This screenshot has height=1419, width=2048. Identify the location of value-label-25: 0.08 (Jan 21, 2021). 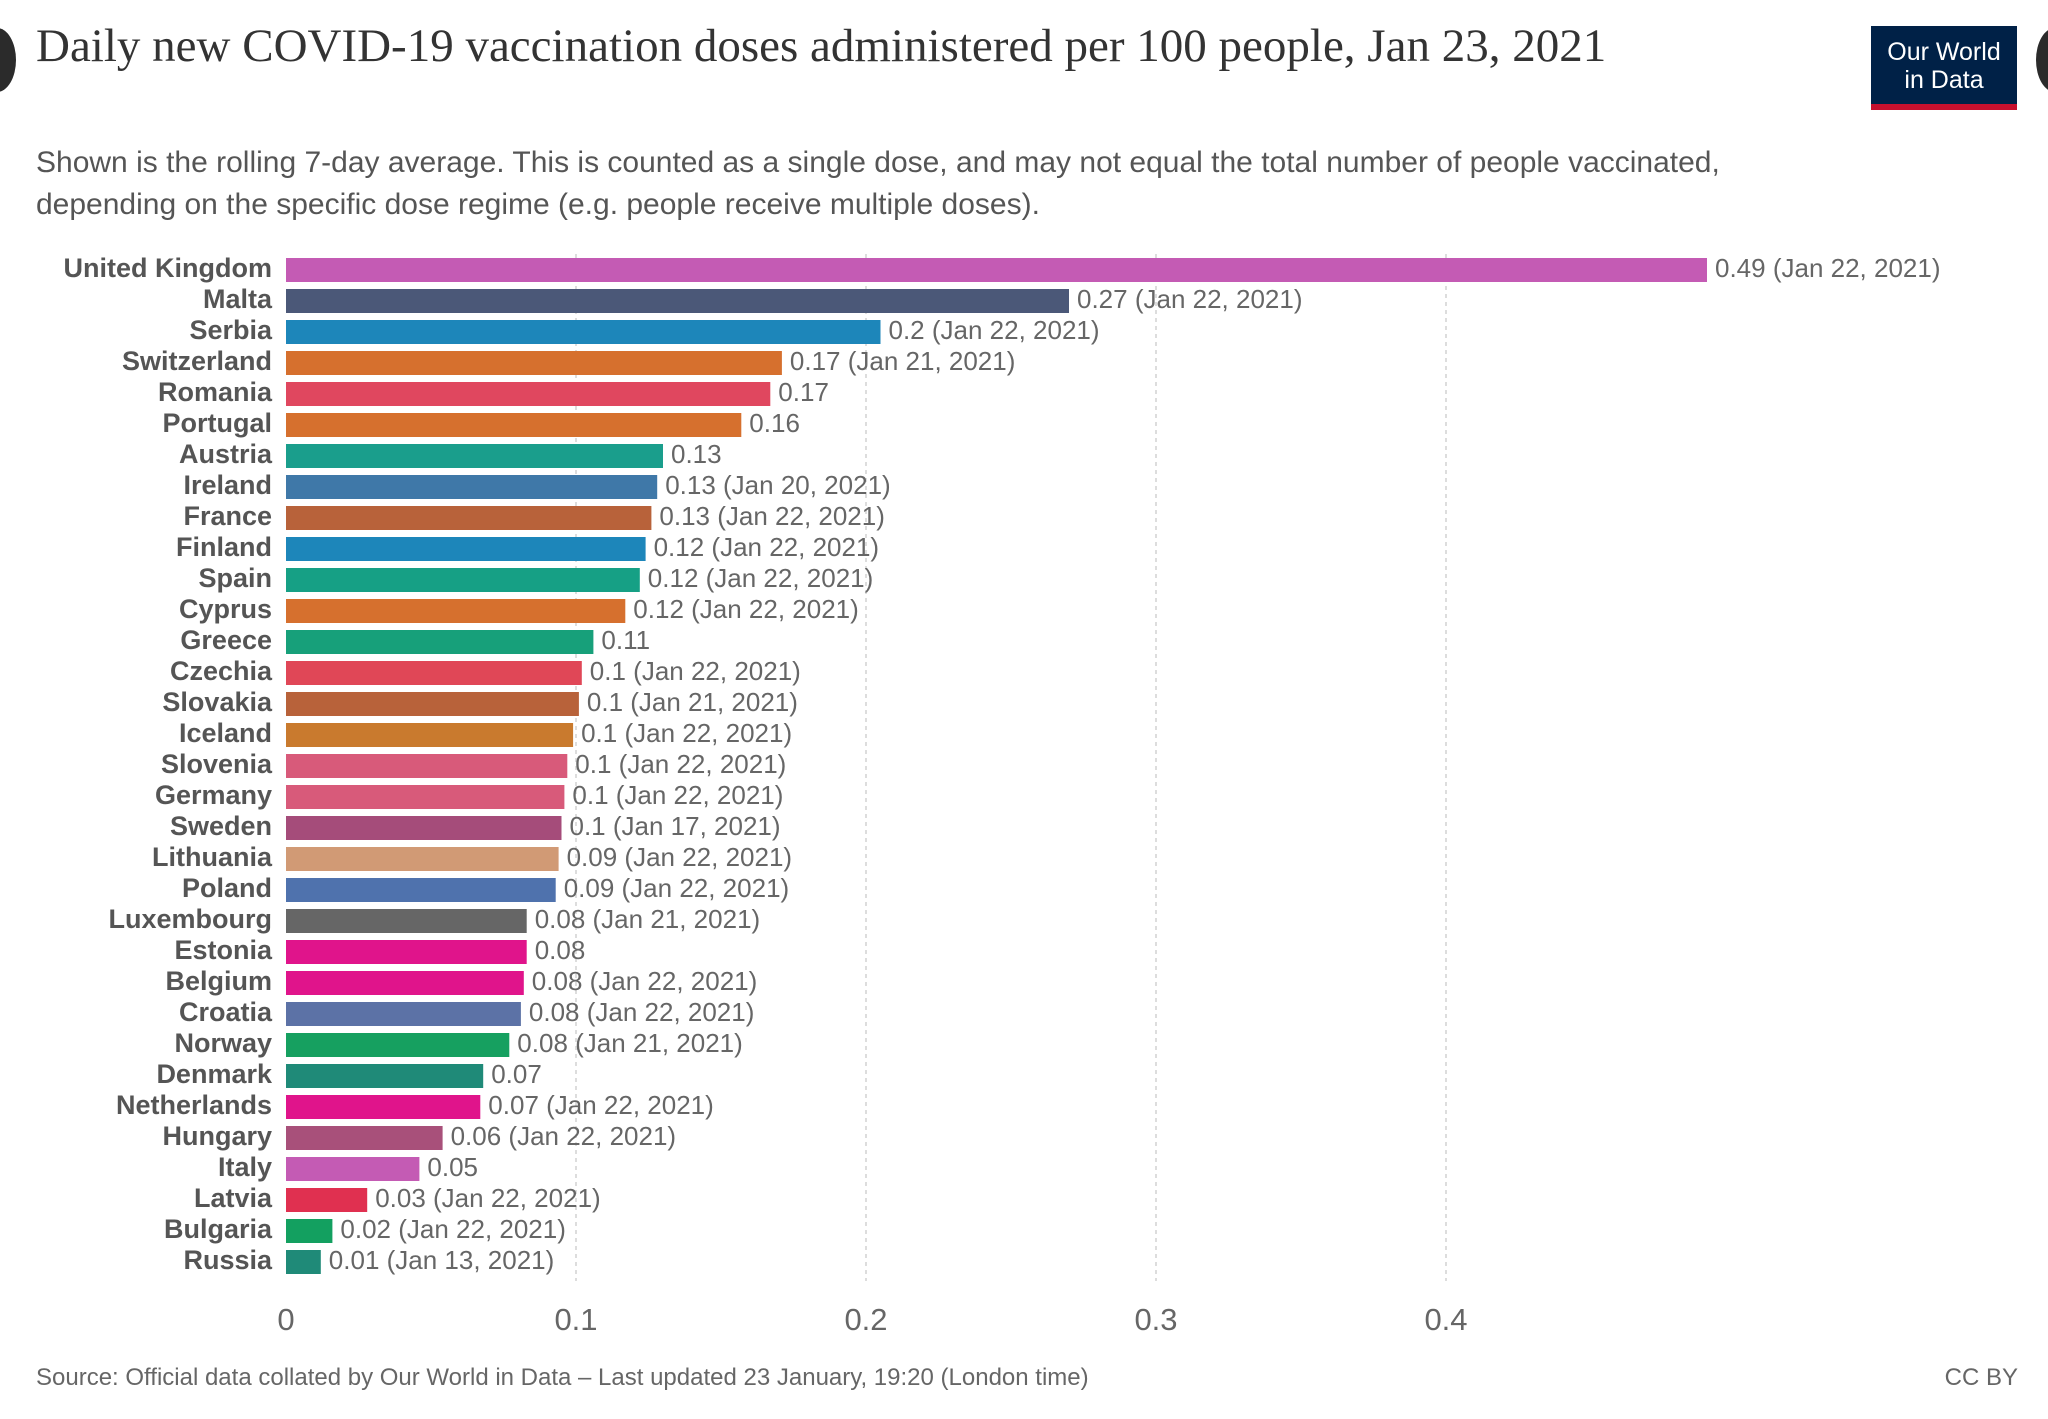
(630, 1043).